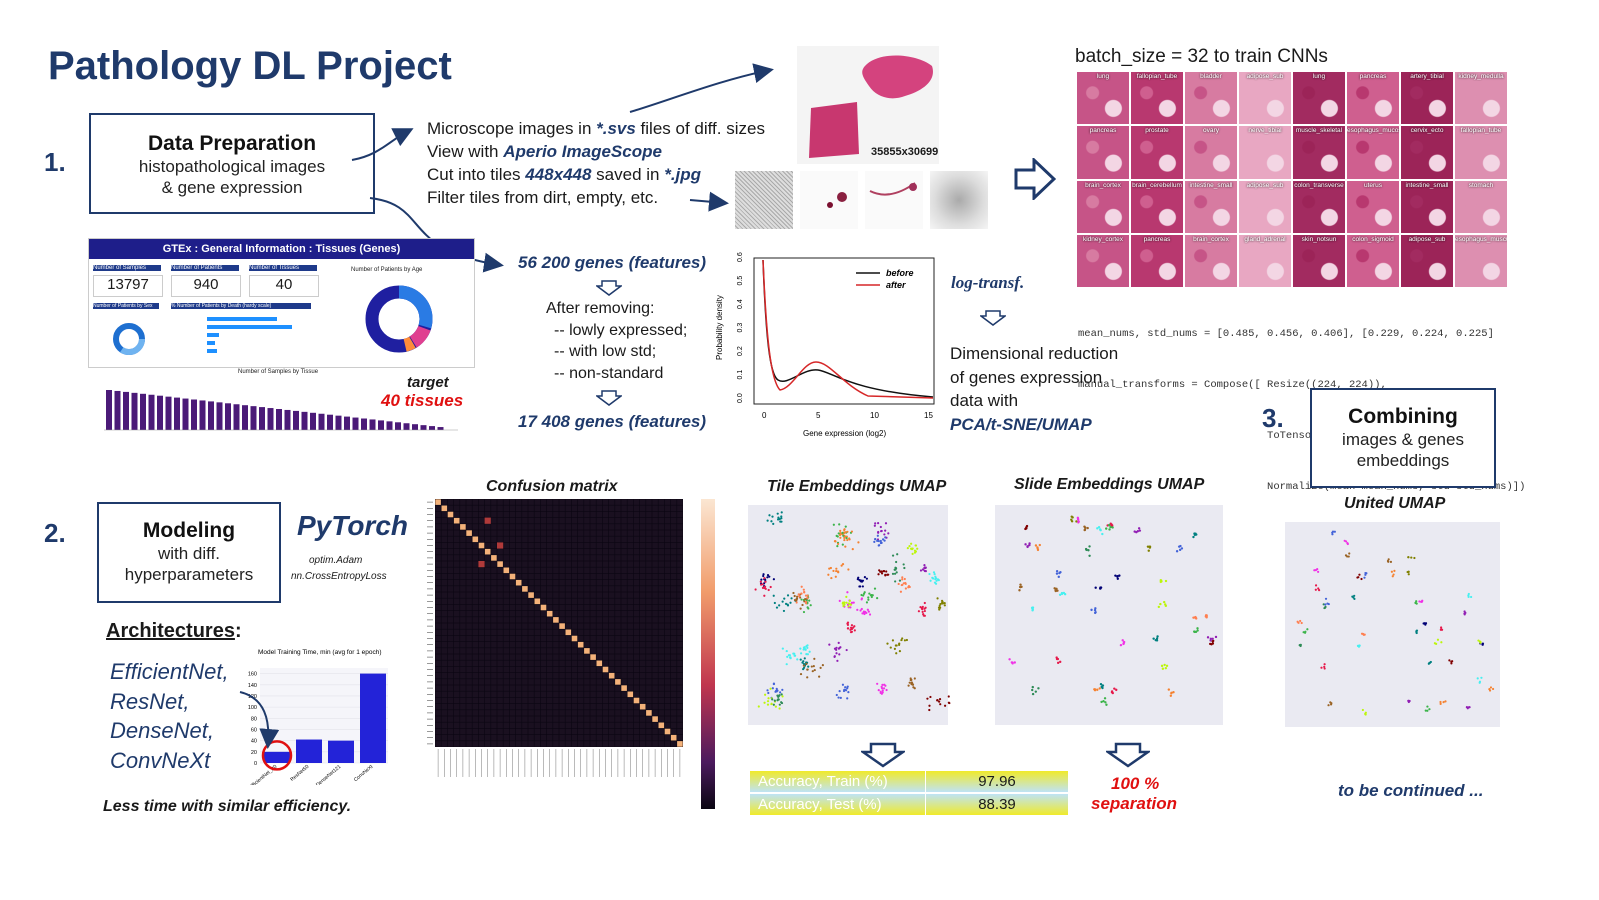 The height and width of the screenshot is (900, 1599). What do you see at coordinates (1481, 98) in the screenshot?
I see `tissue-tile: kidney_medulla` at bounding box center [1481, 98].